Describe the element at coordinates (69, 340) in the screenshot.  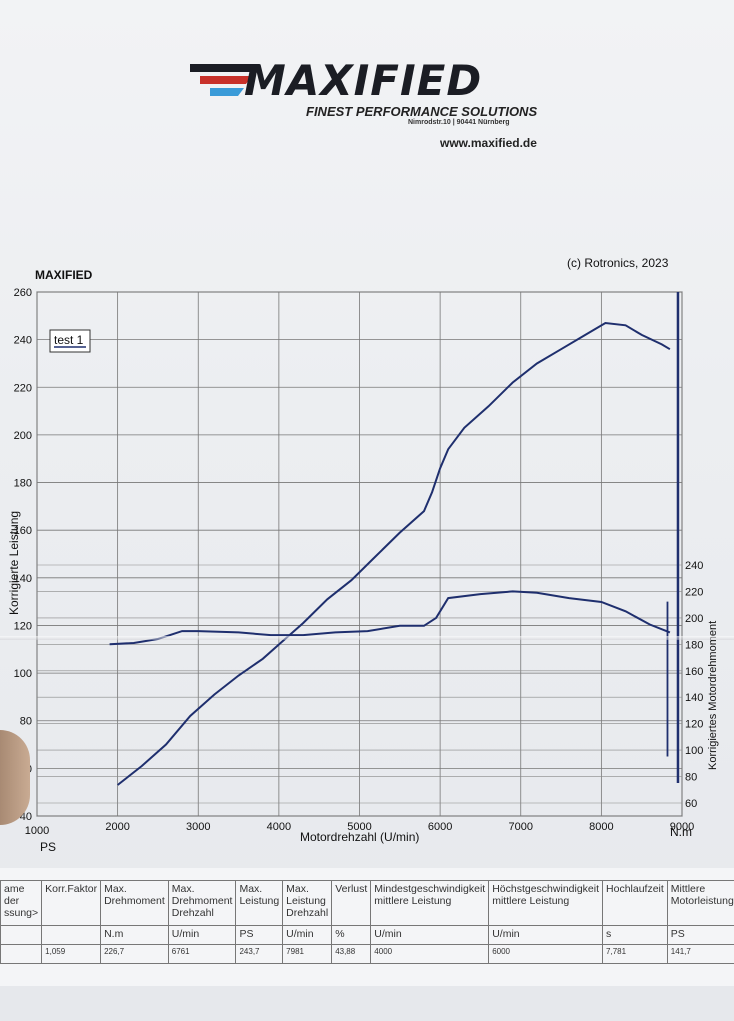
I see `legend-label: test 1` at that location.